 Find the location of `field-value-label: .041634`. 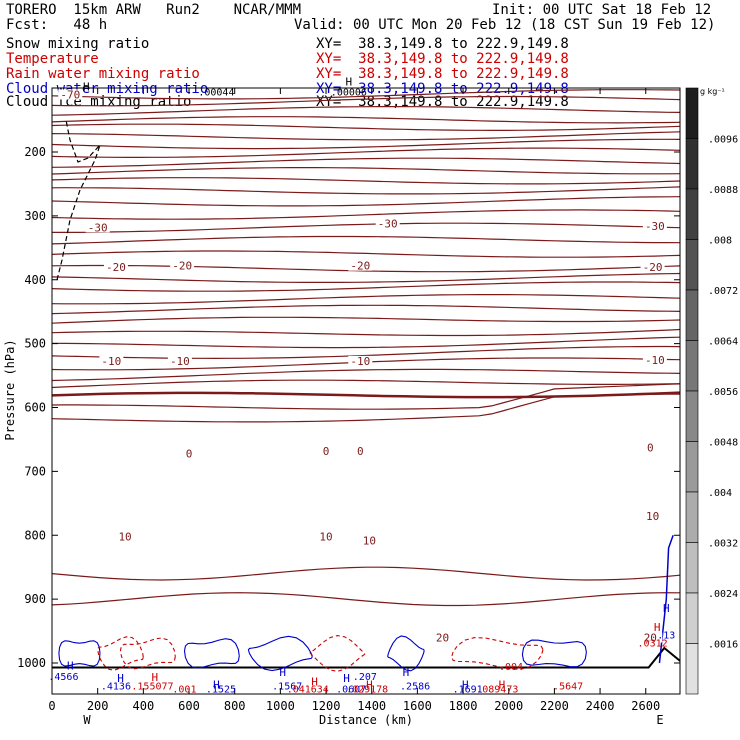

field-value-label: .041634 is located at coordinates (308, 690).